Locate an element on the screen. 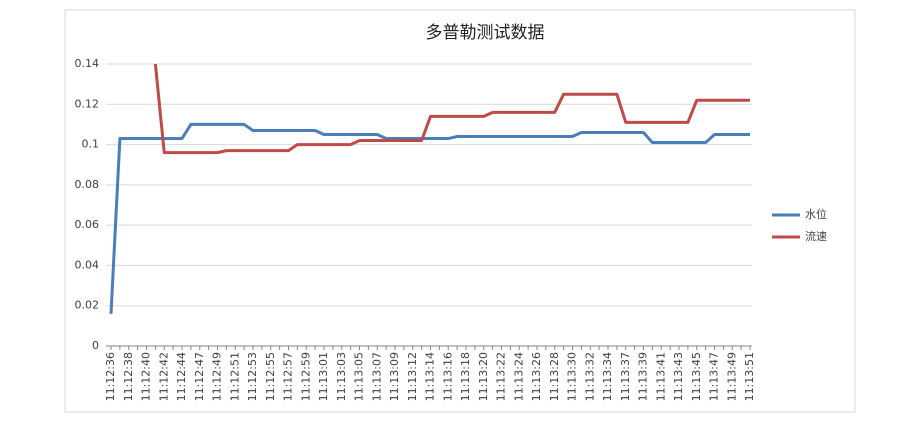 This screenshot has height=429, width=920. x-tick-label: 11:13:12 is located at coordinates (412, 376).